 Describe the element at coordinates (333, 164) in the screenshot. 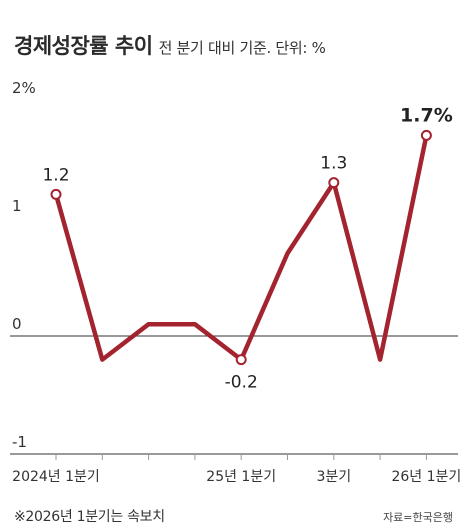

I see `data-label: 1.3` at that location.